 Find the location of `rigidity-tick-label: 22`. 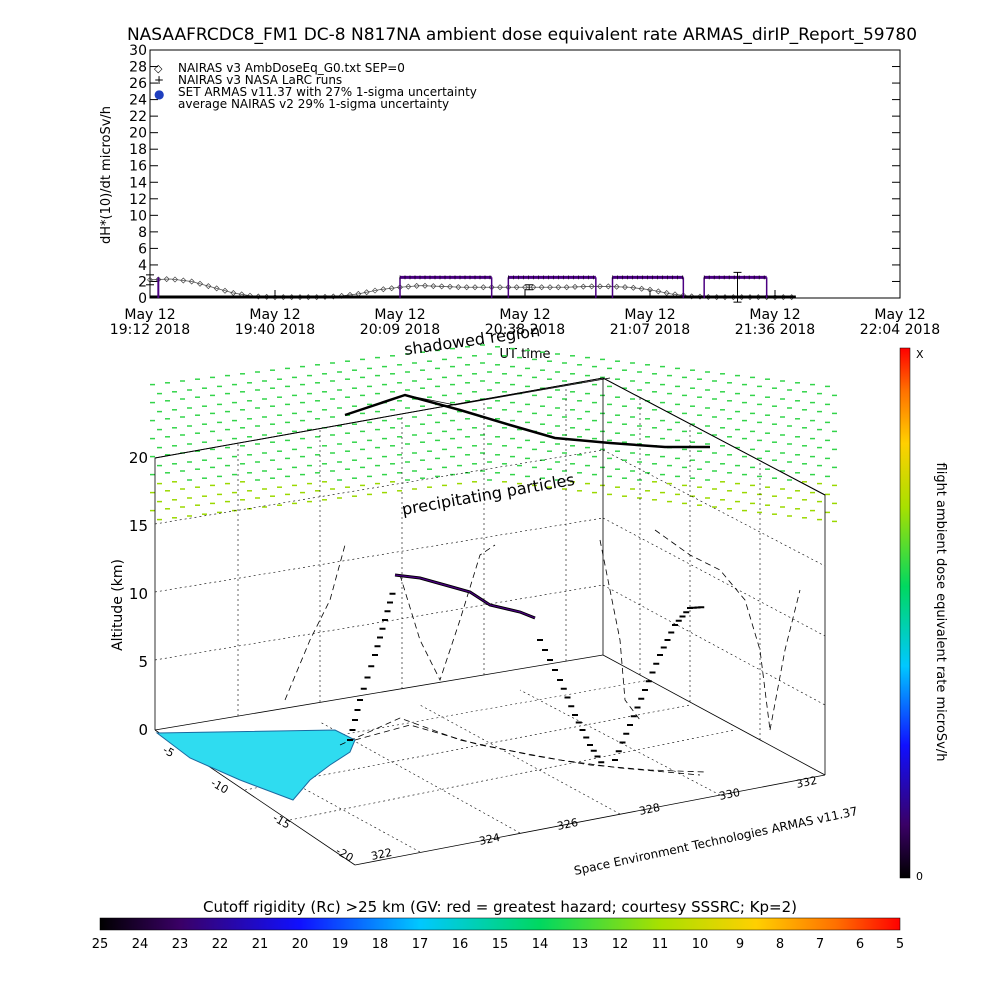

rigidity-tick-label: 22 is located at coordinates (220, 944).